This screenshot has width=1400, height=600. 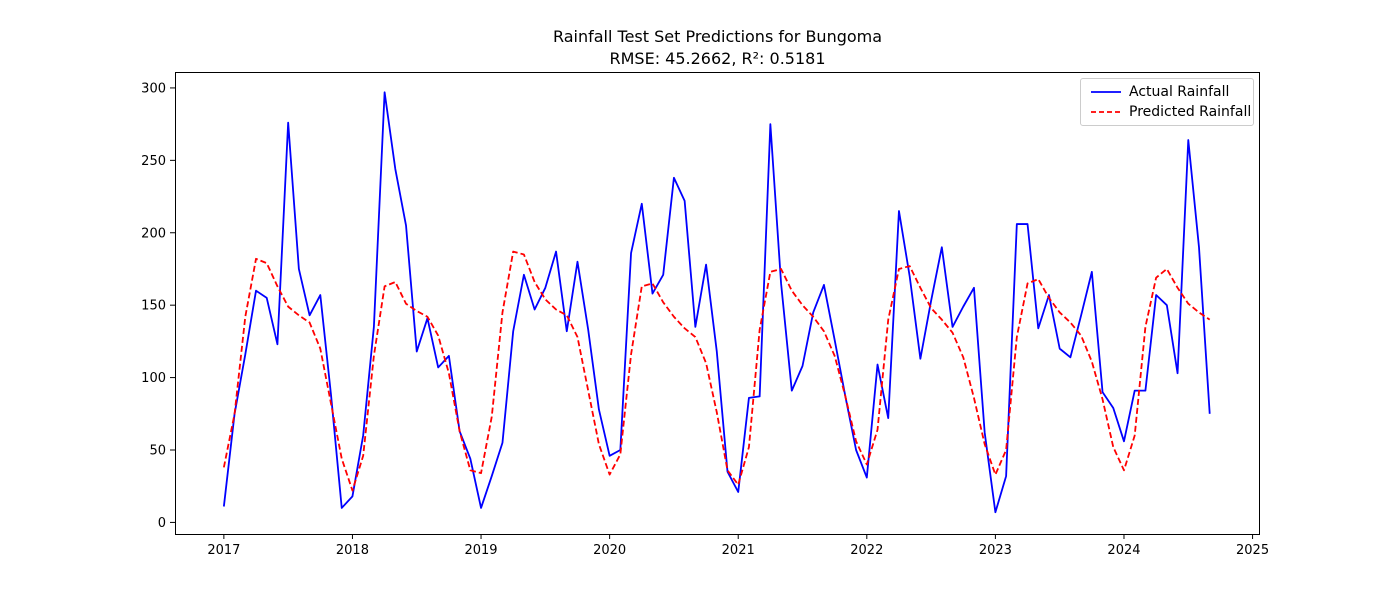 What do you see at coordinates (717, 58) in the screenshot?
I see `chart-subtitle: RMSE: 45.2662, R²: 0.5181` at bounding box center [717, 58].